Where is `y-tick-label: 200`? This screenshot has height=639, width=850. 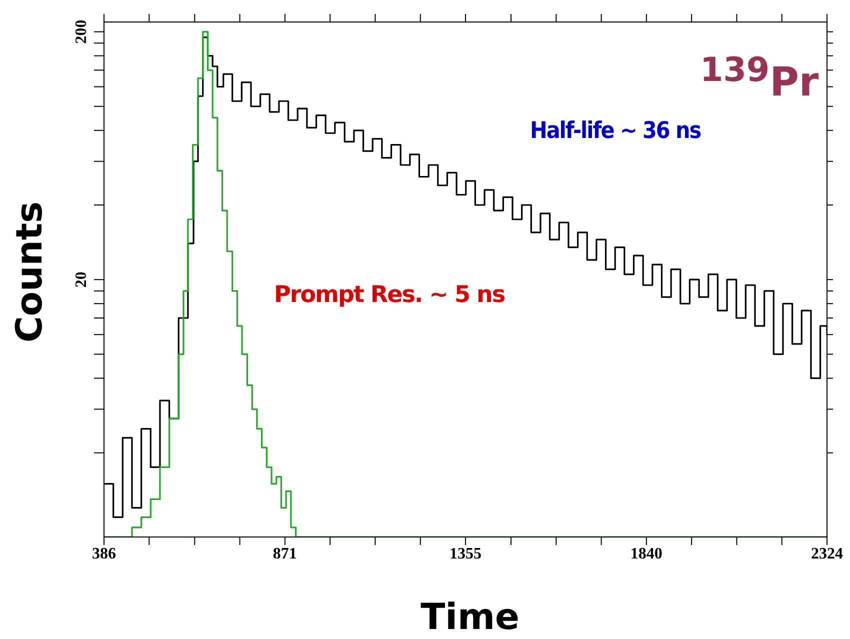
y-tick-label: 200 is located at coordinates (81, 32).